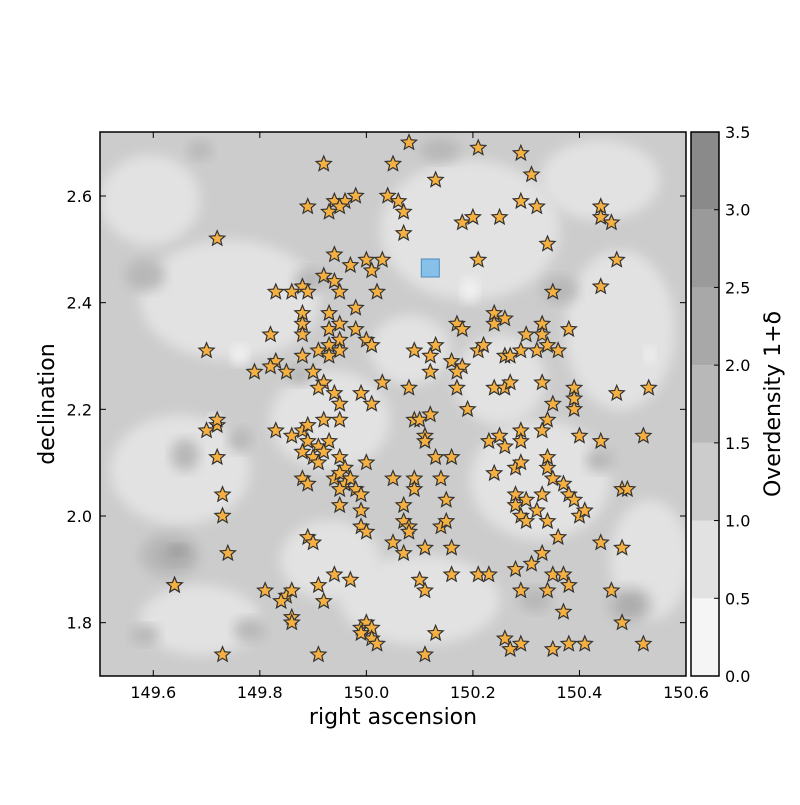  What do you see at coordinates (47, 403) in the screenshot?
I see `y-axis-label: declination` at bounding box center [47, 403].